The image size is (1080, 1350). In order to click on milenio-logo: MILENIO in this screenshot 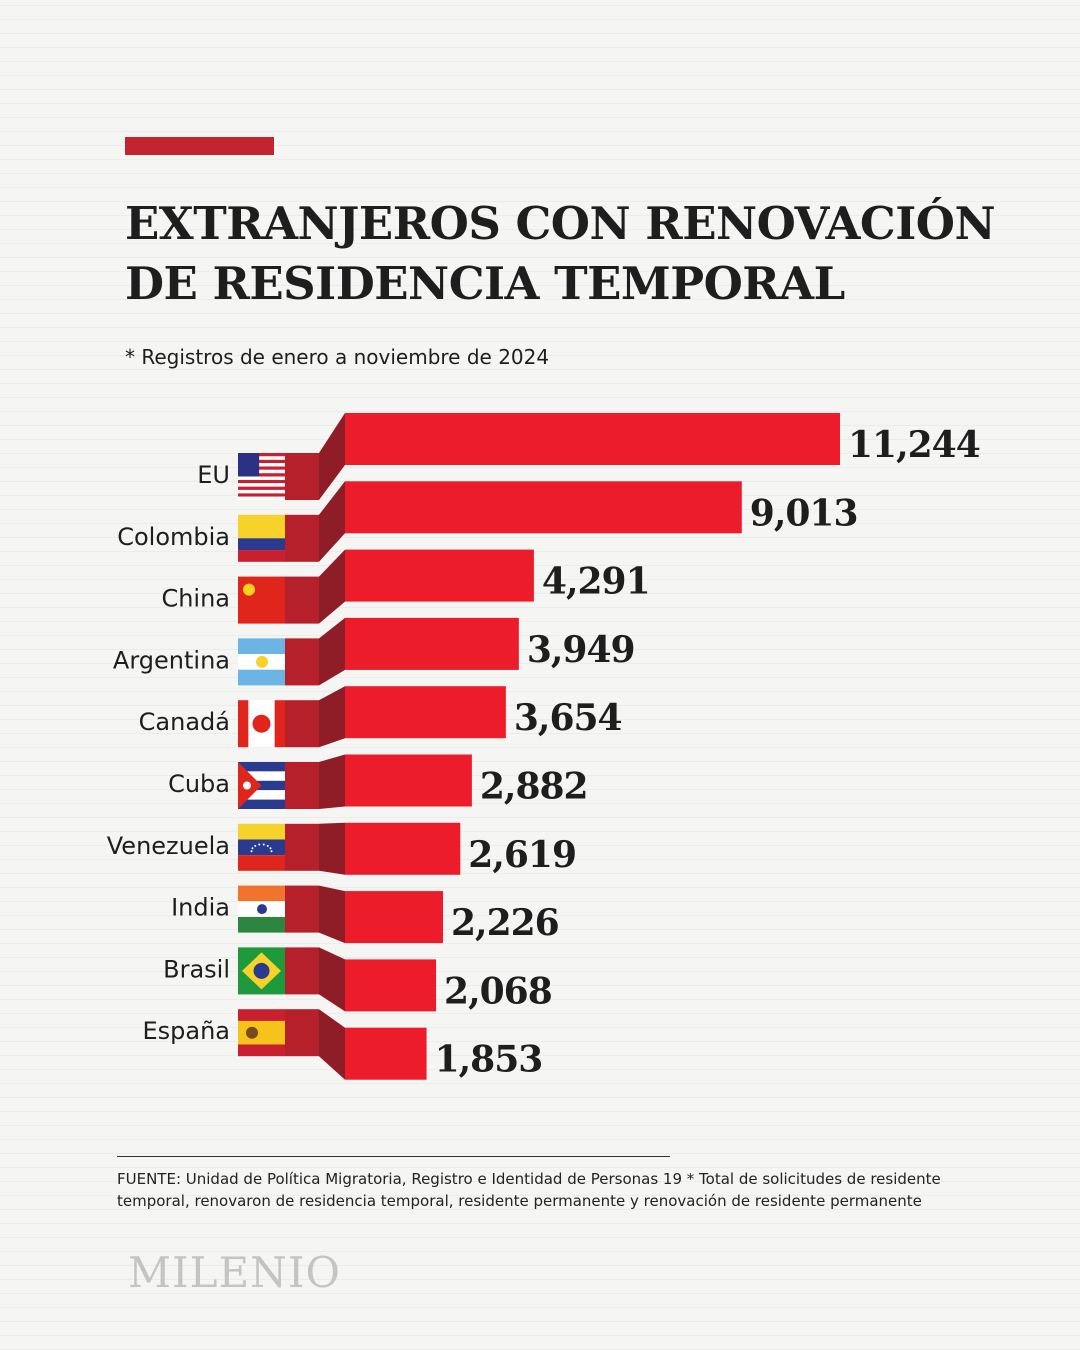, I will do `click(234, 1272)`.